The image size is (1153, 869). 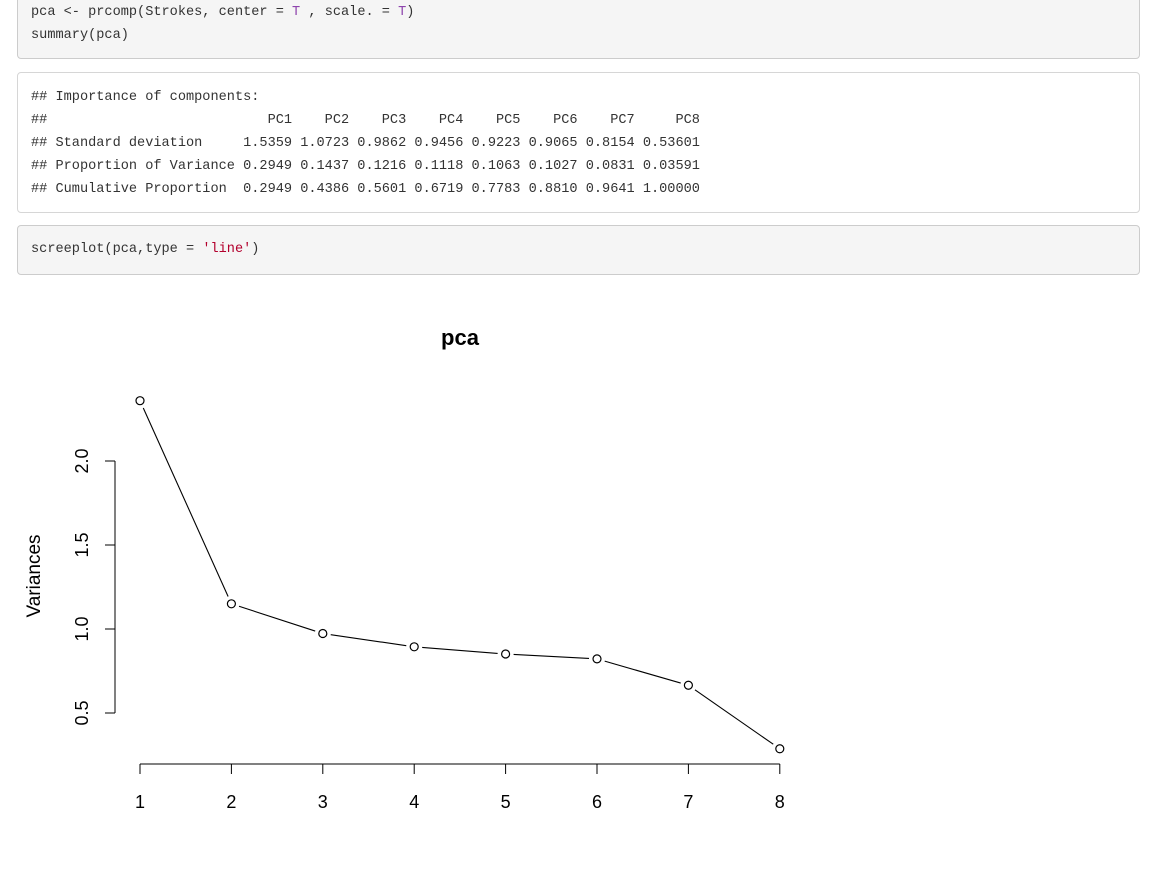 I want to click on code-line-screeplot: screeplot(pca,type = 'line'), so click(x=578, y=249).